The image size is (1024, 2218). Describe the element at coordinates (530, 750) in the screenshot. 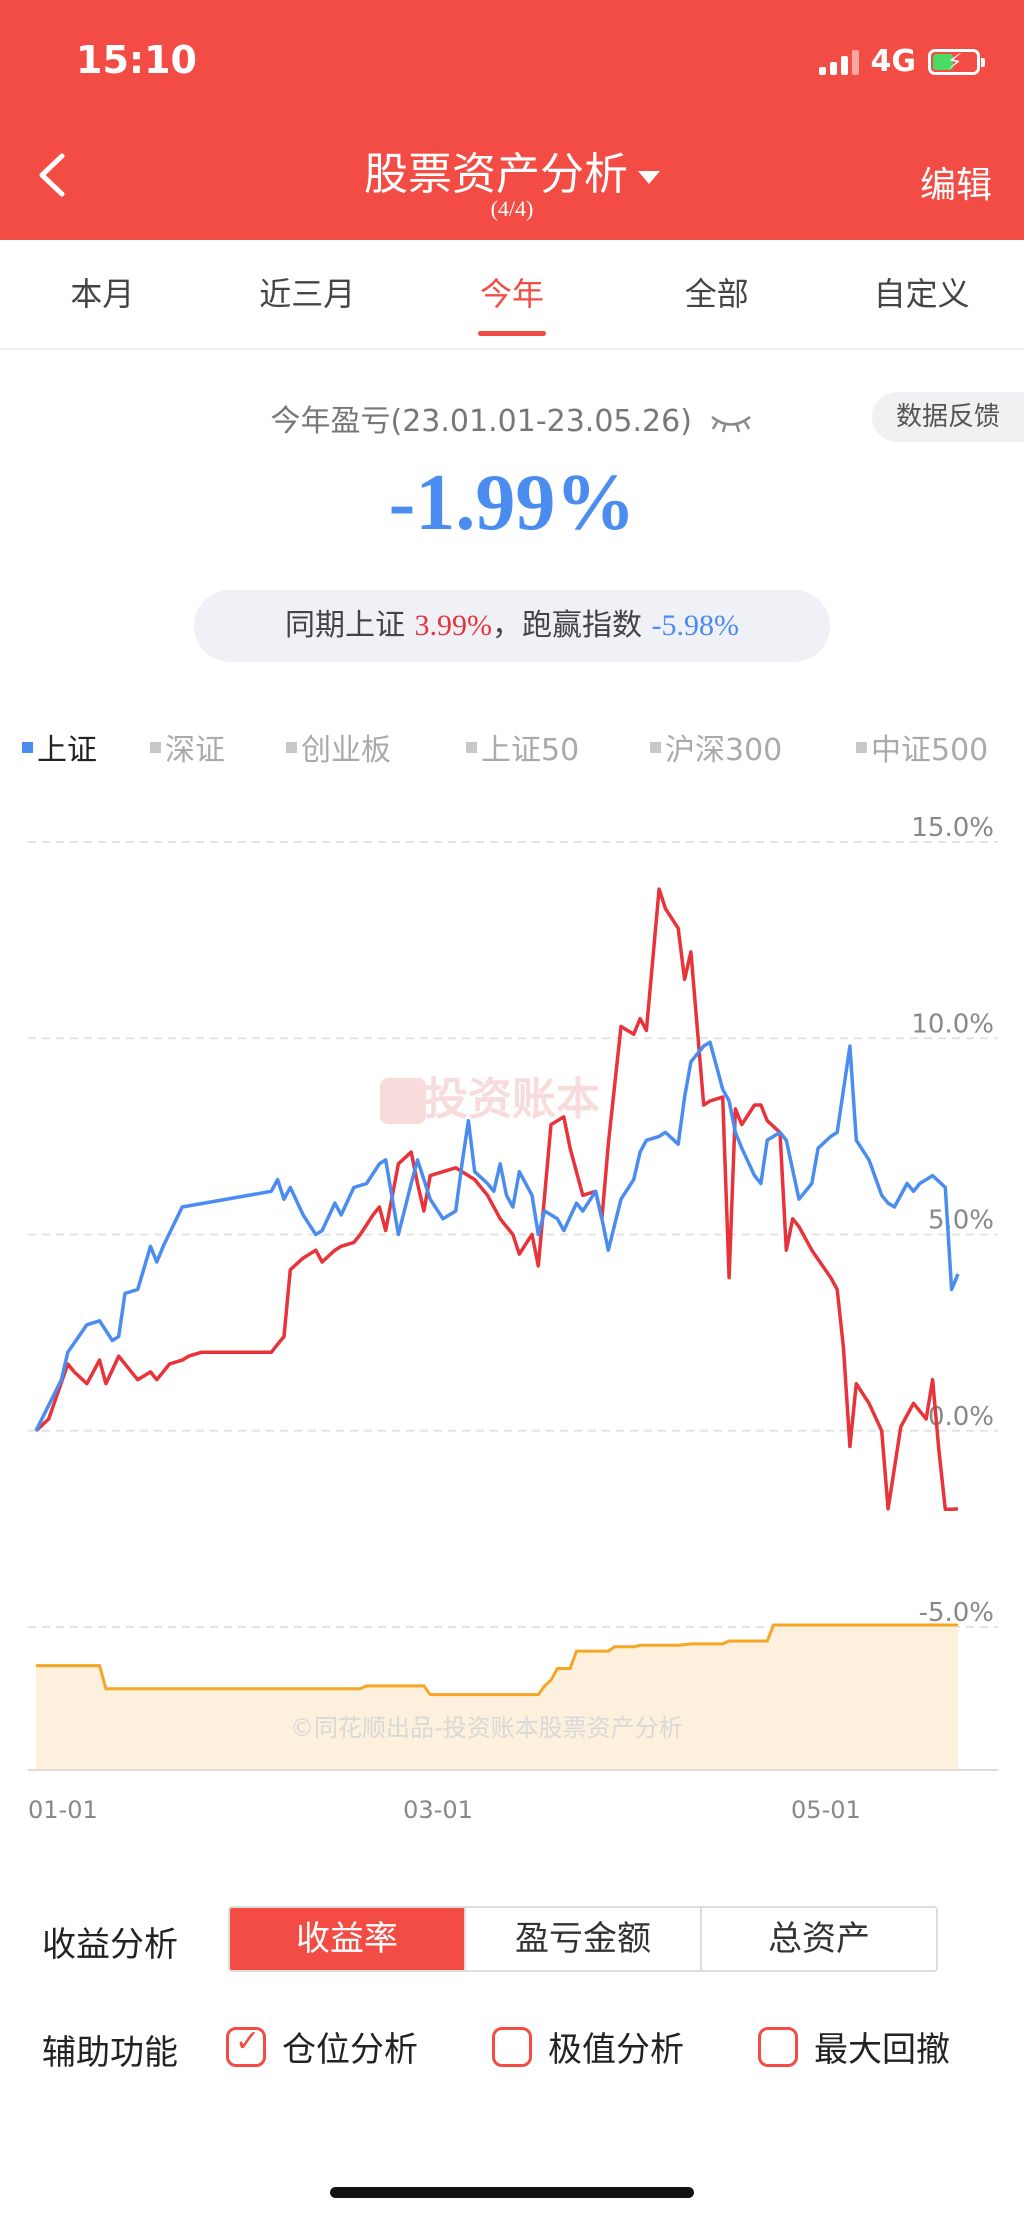

I see `legend-label: 上证50` at that location.